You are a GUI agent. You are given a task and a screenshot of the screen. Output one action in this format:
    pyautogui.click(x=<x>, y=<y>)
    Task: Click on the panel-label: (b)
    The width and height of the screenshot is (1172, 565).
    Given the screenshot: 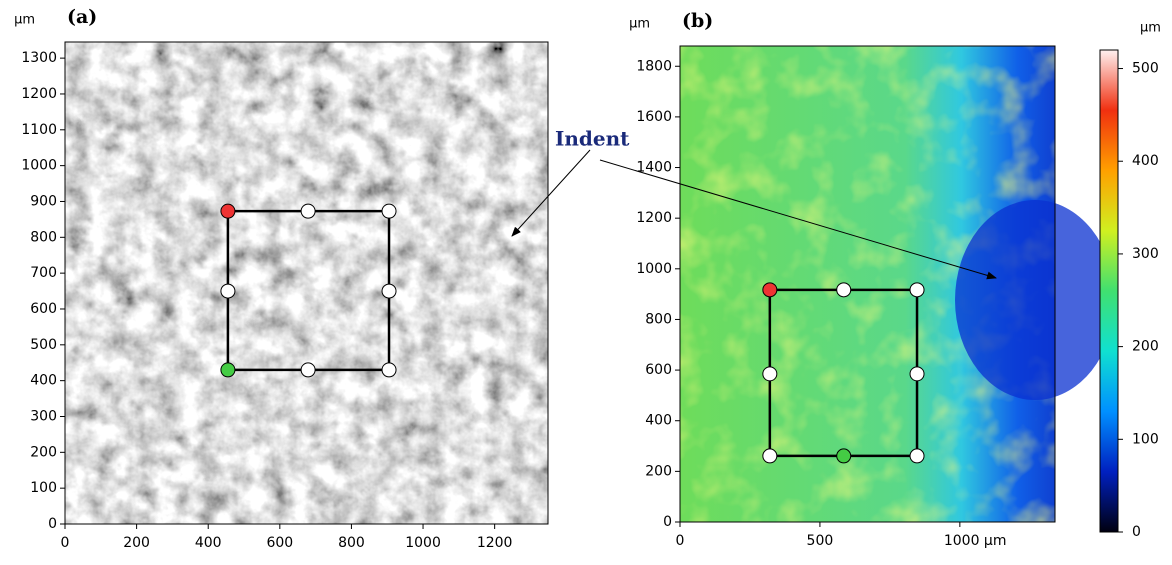 What is the action you would take?
    pyautogui.click(x=697, y=21)
    